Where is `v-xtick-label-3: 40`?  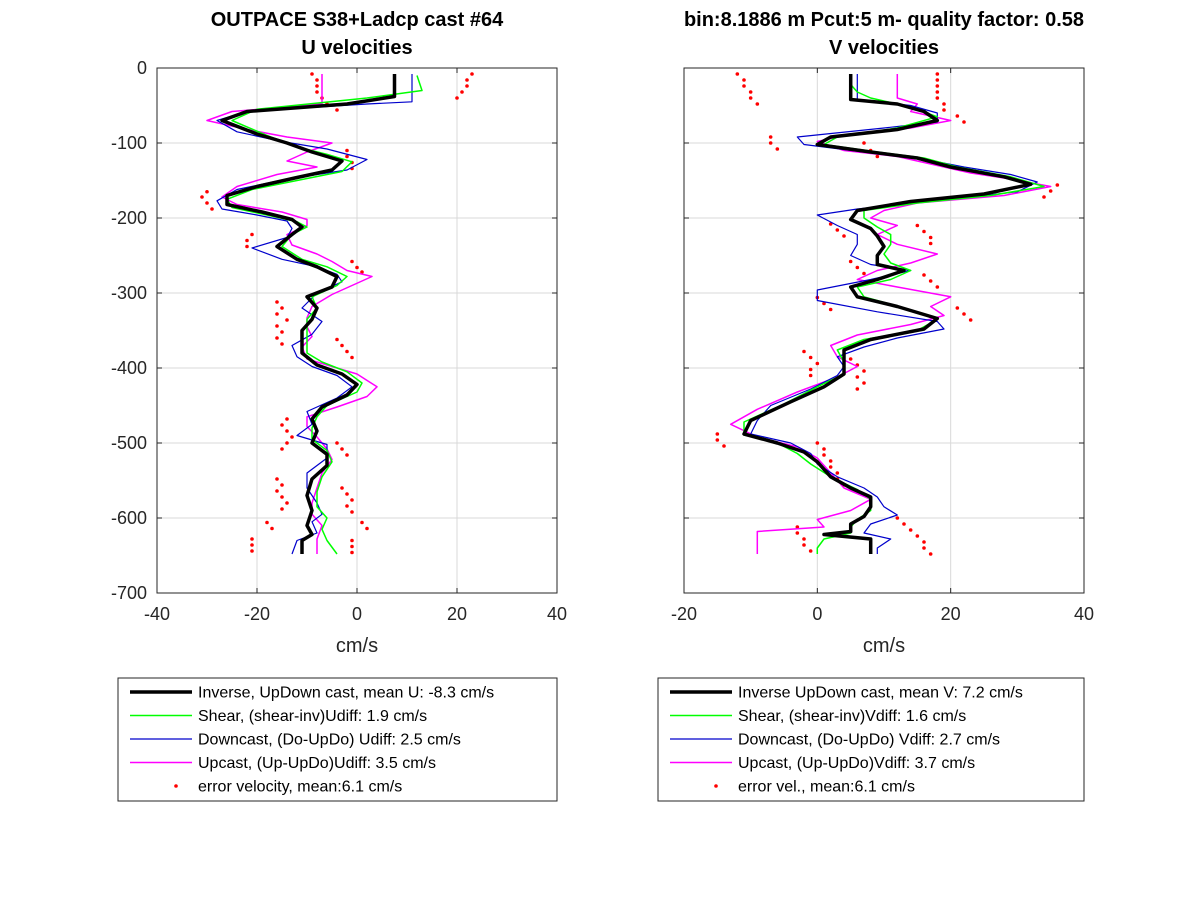 v-xtick-label-3: 40 is located at coordinates (1084, 614).